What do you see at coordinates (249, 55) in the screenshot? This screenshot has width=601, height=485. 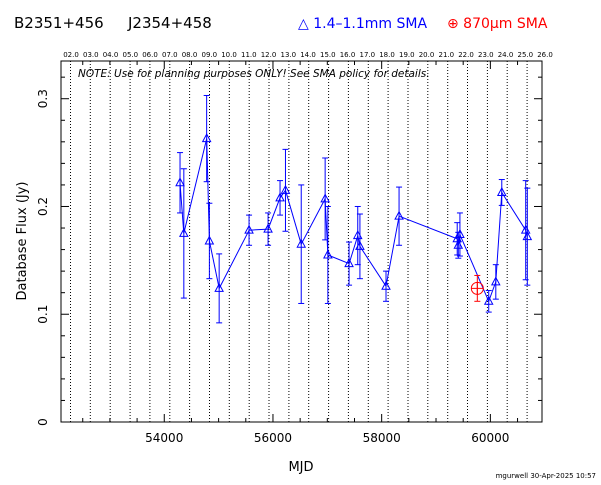 I see `year-tick-label: 11.0` at bounding box center [249, 55].